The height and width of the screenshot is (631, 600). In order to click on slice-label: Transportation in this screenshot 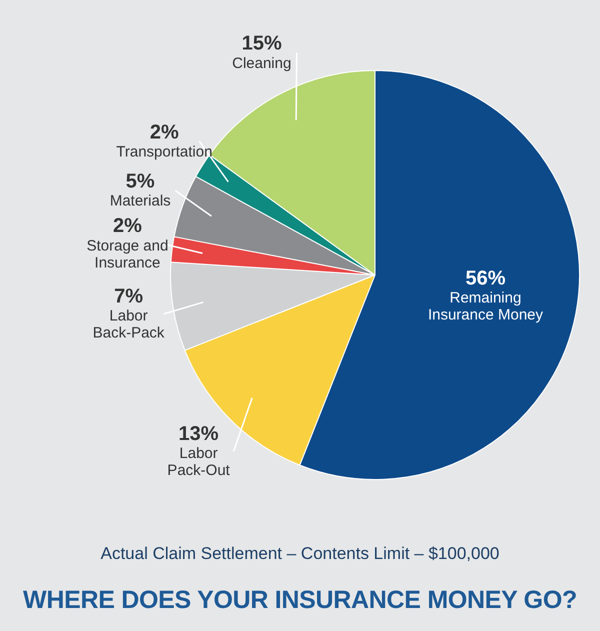, I will do `click(164, 151)`.